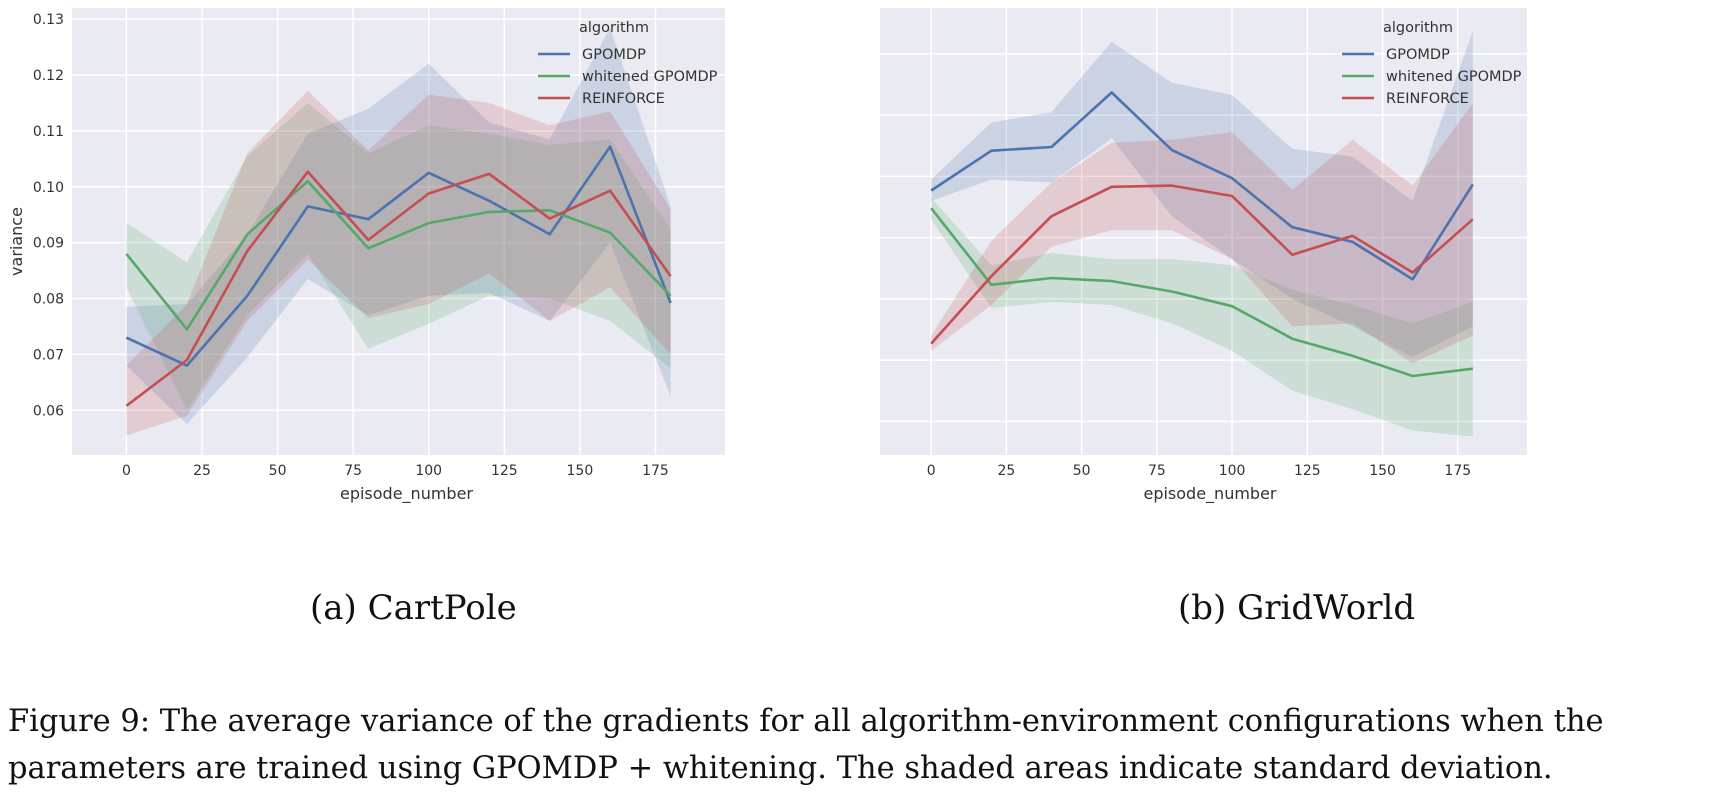 The width and height of the screenshot is (1725, 799). I want to click on y-axis-label: variance, so click(16, 241).